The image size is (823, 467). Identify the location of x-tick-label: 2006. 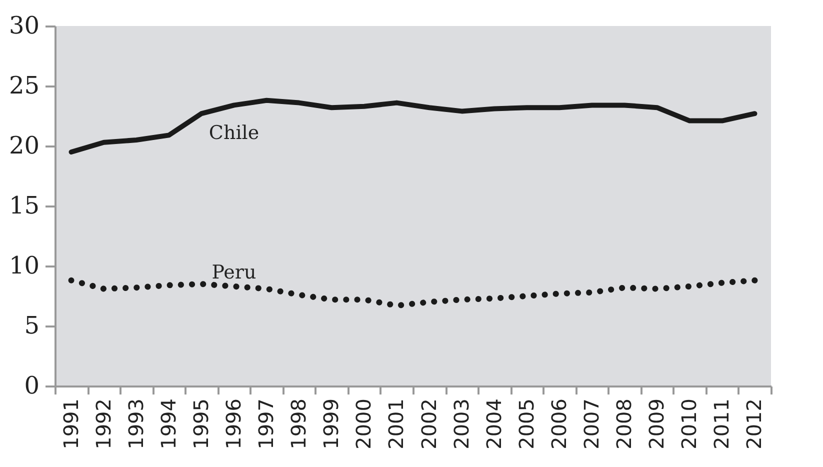
(558, 424).